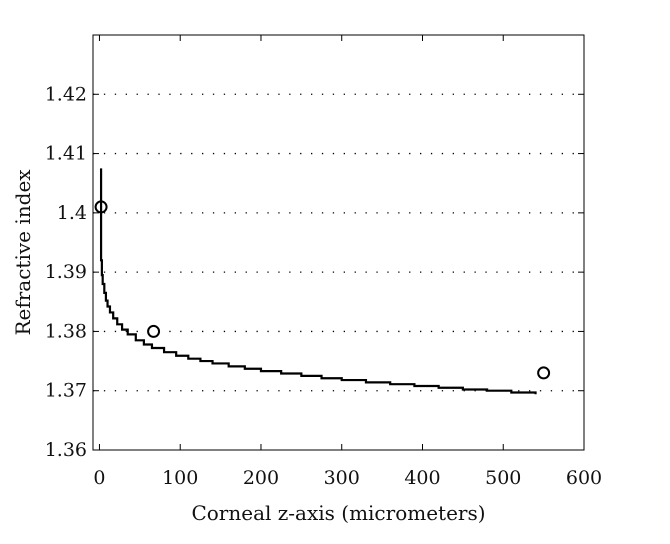  I want to click on x-tick-label: 600, so click(584, 478).